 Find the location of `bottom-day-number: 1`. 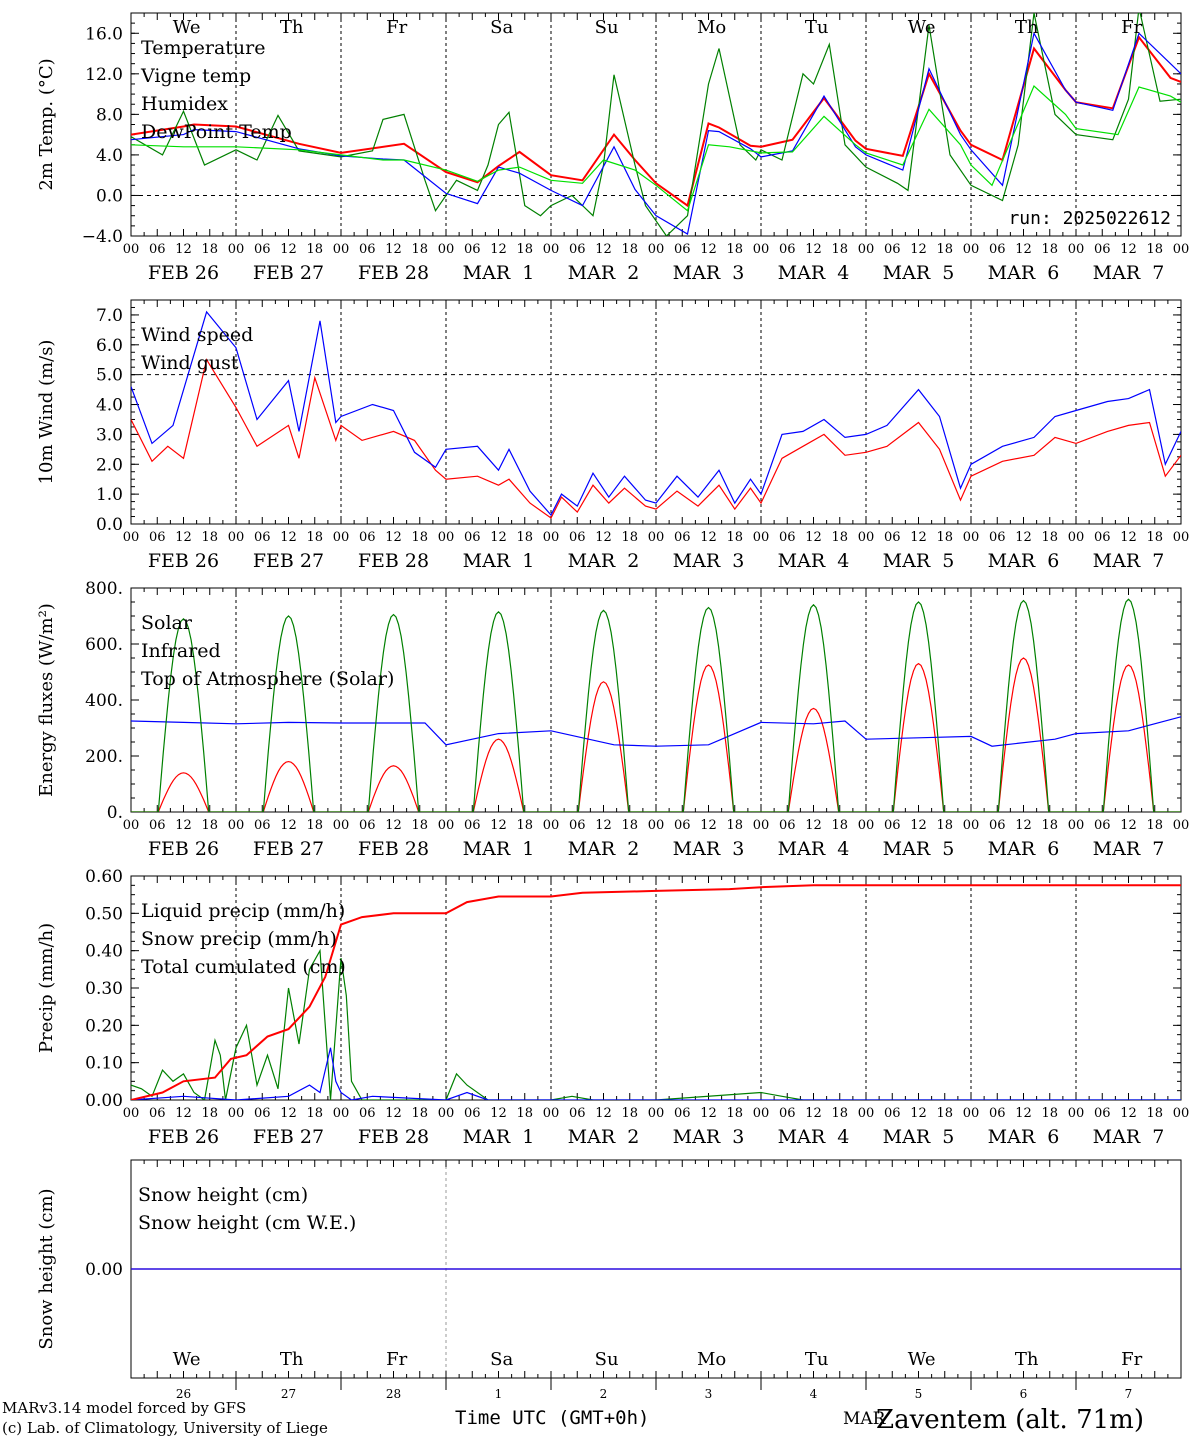

bottom-day-number: 1 is located at coordinates (499, 1394).